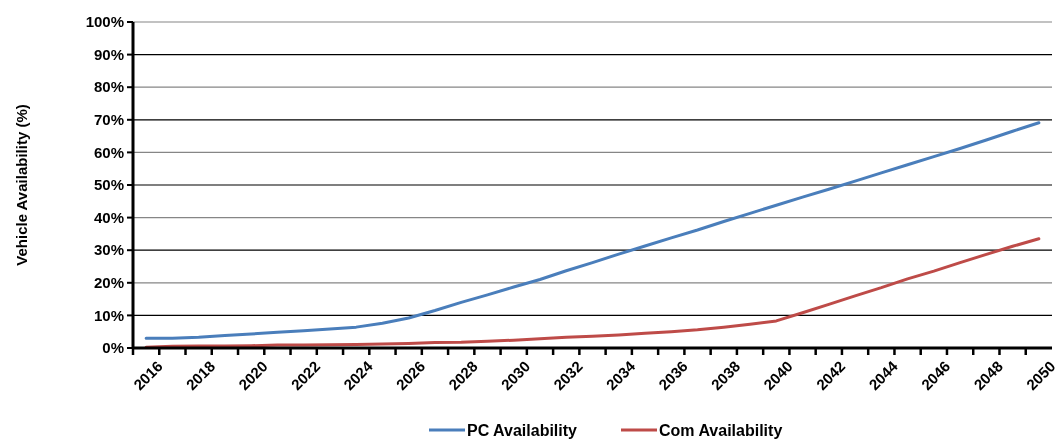 The image size is (1055, 446). What do you see at coordinates (104, 22) in the screenshot?
I see `y-tick-label: 100%` at bounding box center [104, 22].